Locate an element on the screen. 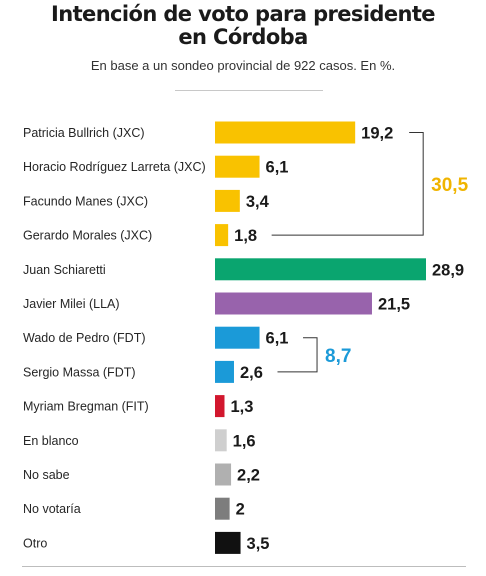 The height and width of the screenshot is (576, 486). value-label: 3,5 is located at coordinates (258, 544).